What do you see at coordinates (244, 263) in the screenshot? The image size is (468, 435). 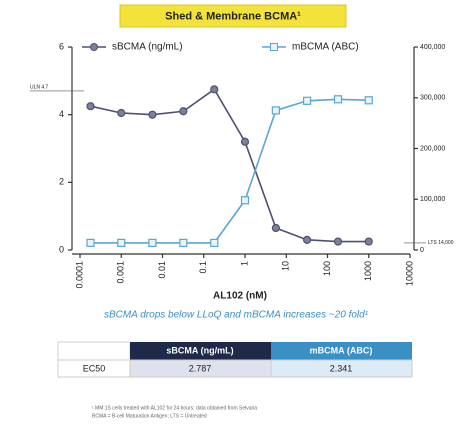 I see `x-tick-label: 1` at bounding box center [244, 263].